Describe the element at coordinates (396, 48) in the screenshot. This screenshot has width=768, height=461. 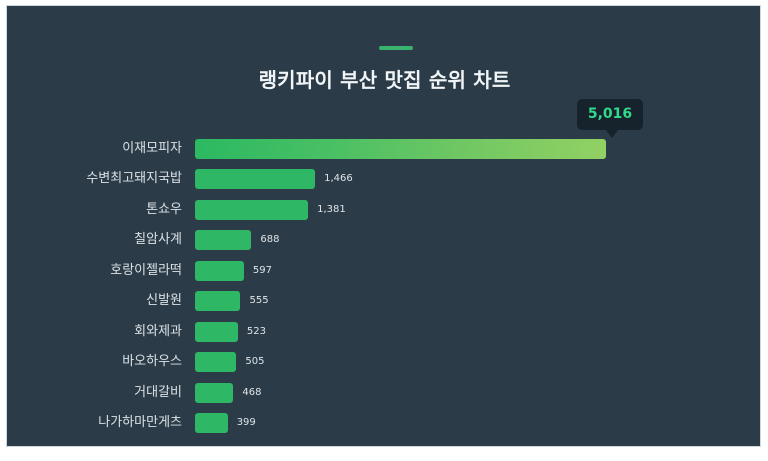
I see `title-accent-bar` at that location.